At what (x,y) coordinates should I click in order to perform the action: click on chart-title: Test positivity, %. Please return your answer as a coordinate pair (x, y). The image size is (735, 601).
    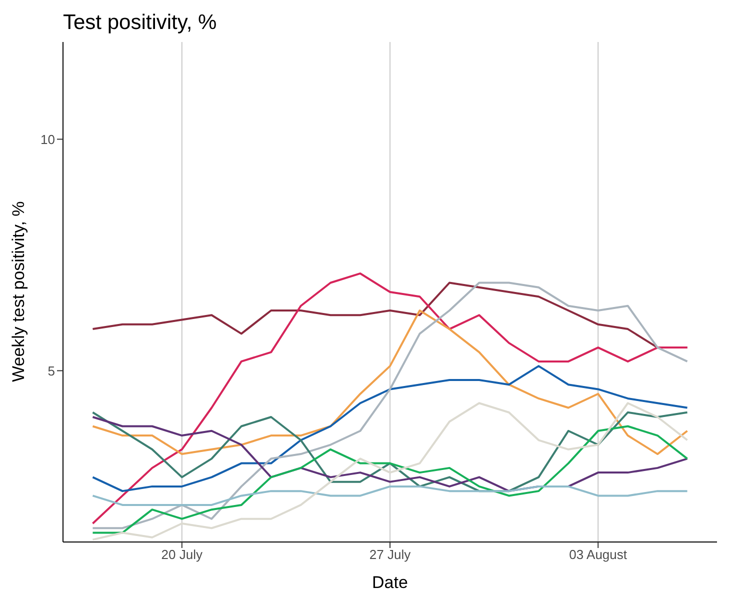
    Looking at the image, I should click on (140, 23).